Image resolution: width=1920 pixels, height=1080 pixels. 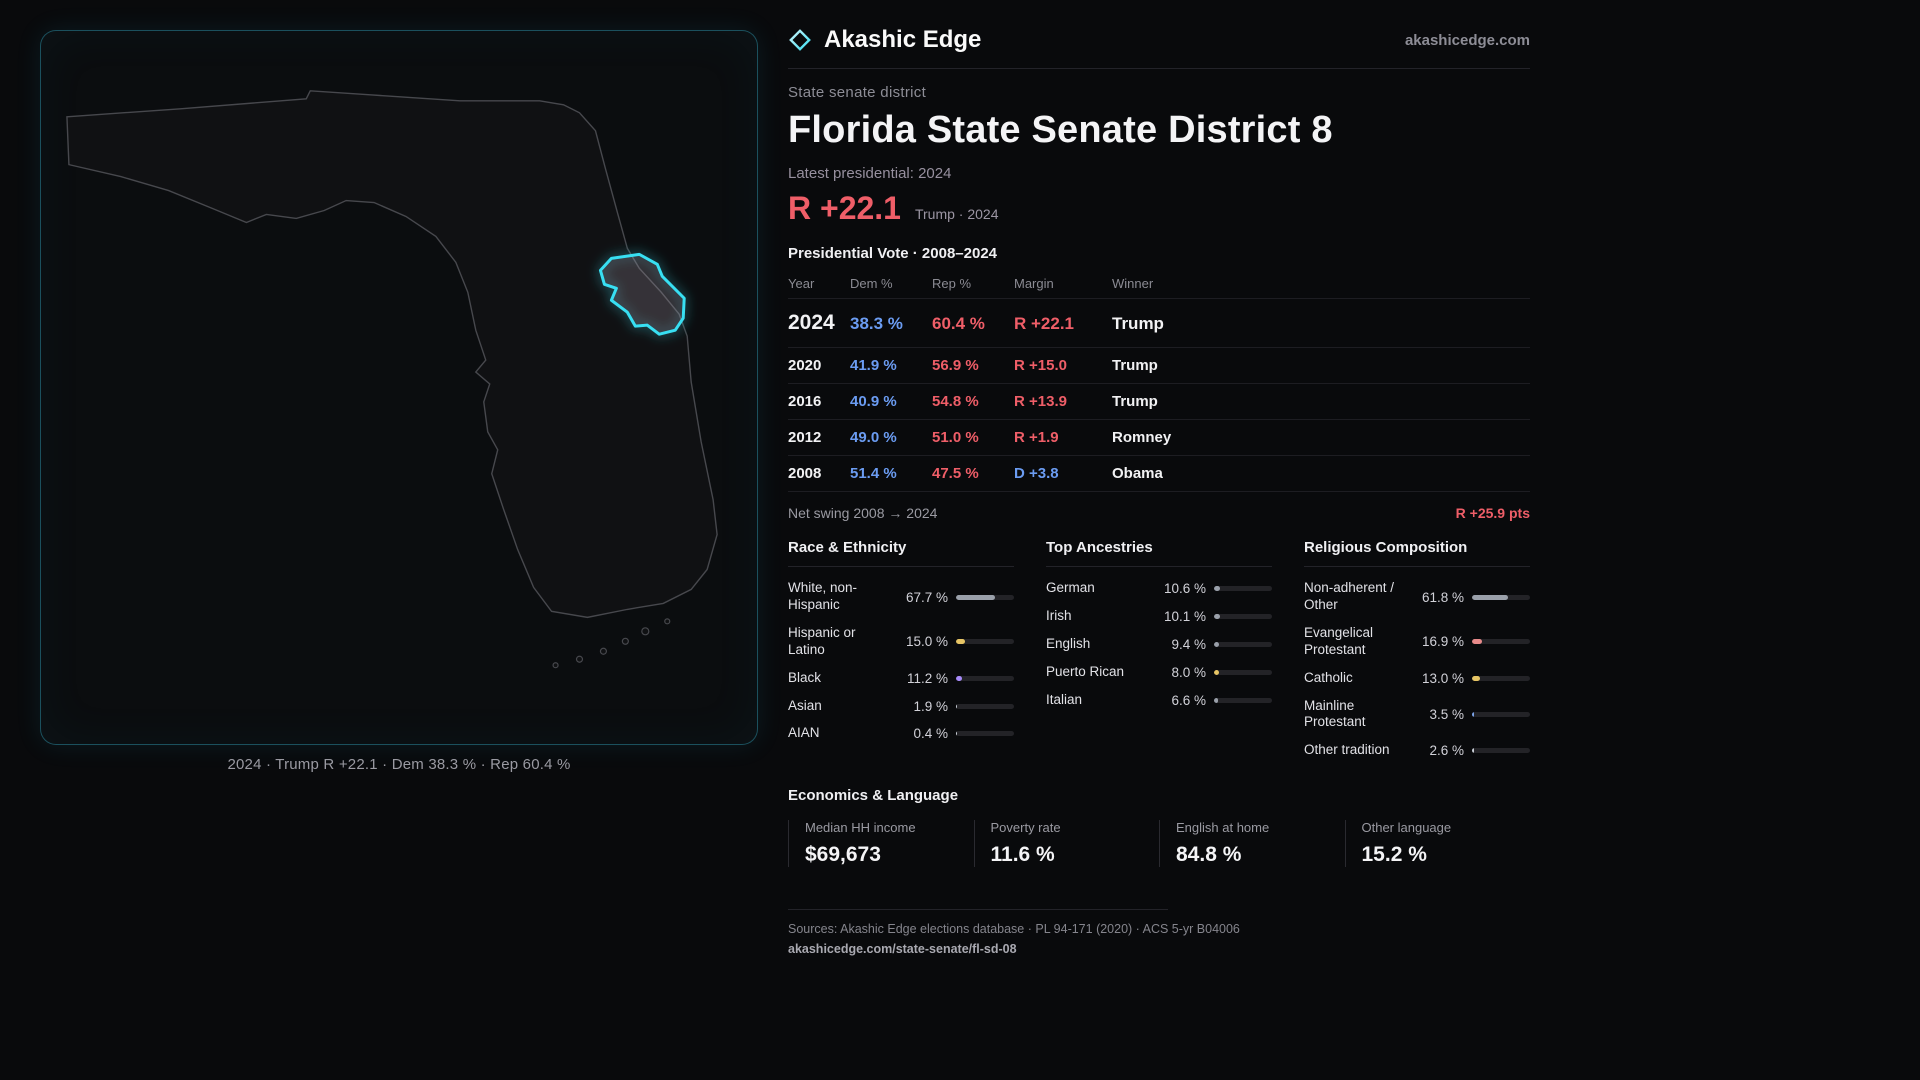 What do you see at coordinates (1159, 438) in the screenshot?
I see `table-row: 2012 49.0 % 51.0 % R +1.9 Romney` at bounding box center [1159, 438].